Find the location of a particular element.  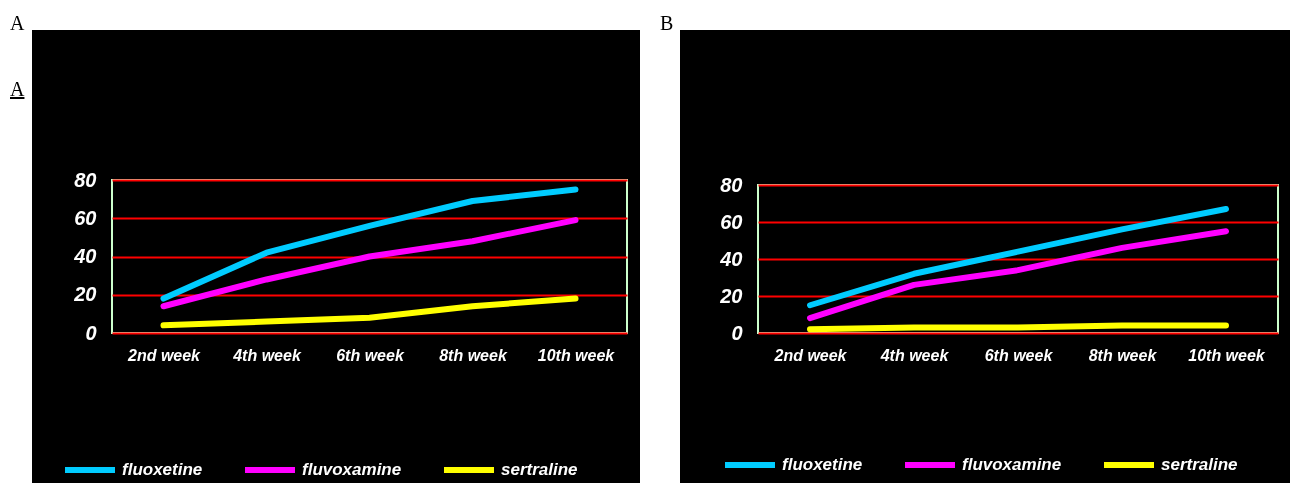

chart-title: A is located at coordinates (17, 23).